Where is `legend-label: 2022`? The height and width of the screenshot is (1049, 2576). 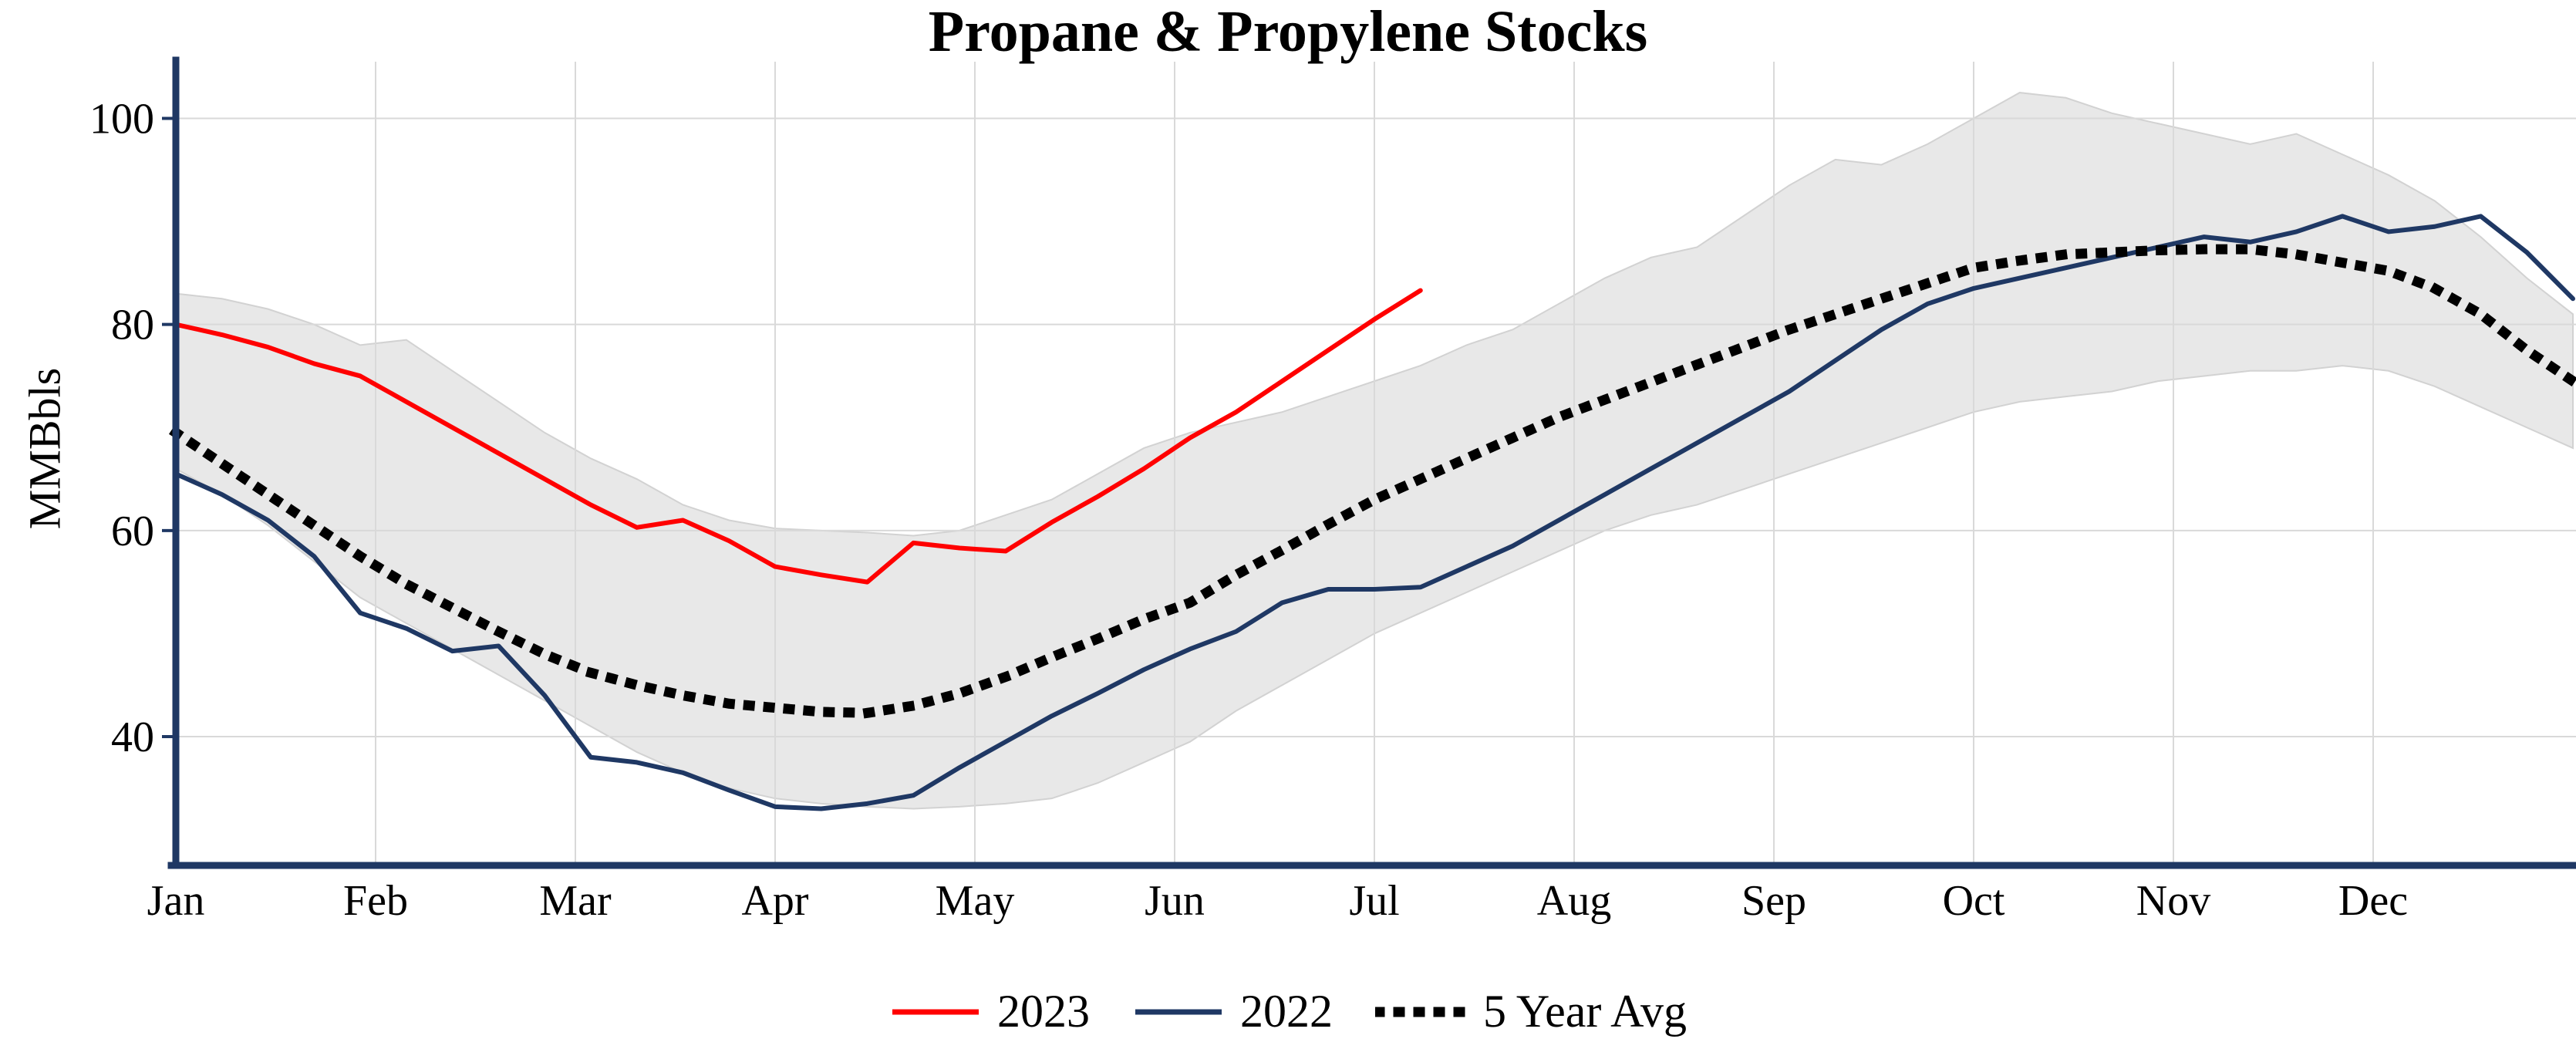
legend-label: 2022 is located at coordinates (1287, 1011).